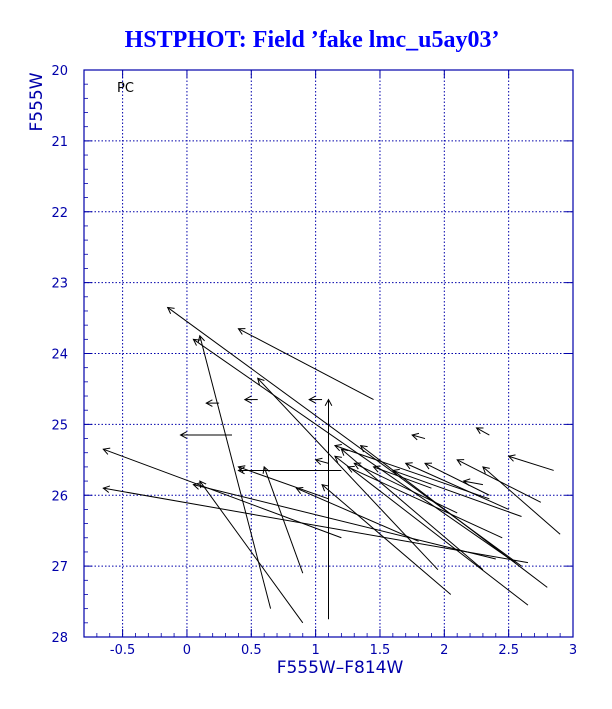 The image size is (612, 709). What do you see at coordinates (187, 650) in the screenshot?
I see `x-tick-label: 0` at bounding box center [187, 650].